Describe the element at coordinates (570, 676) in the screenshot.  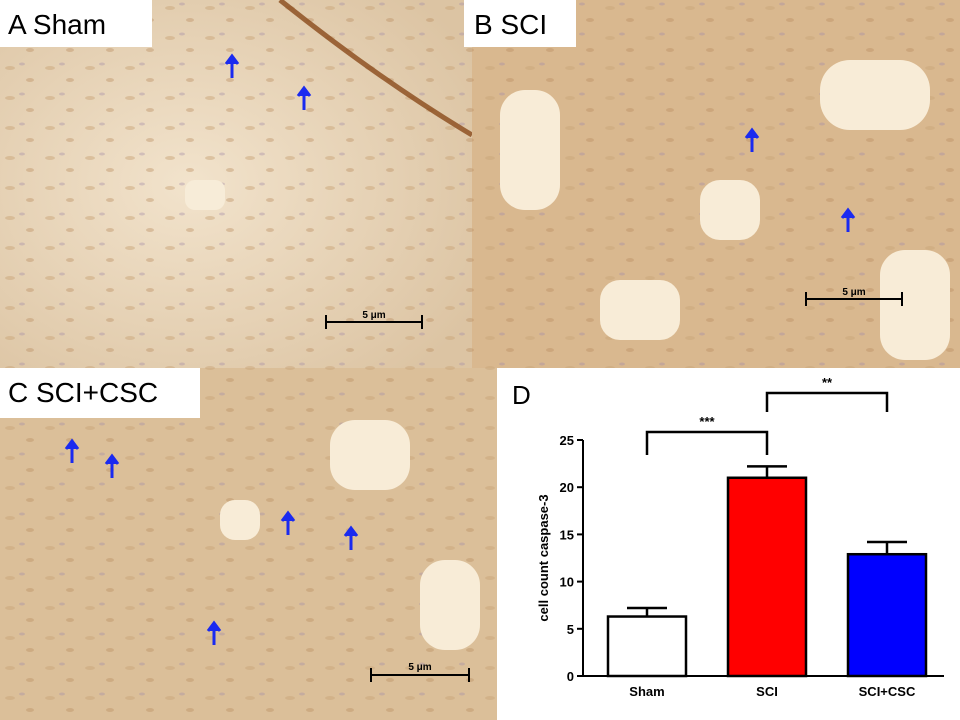
I see `y-tick-label: 0` at that location.